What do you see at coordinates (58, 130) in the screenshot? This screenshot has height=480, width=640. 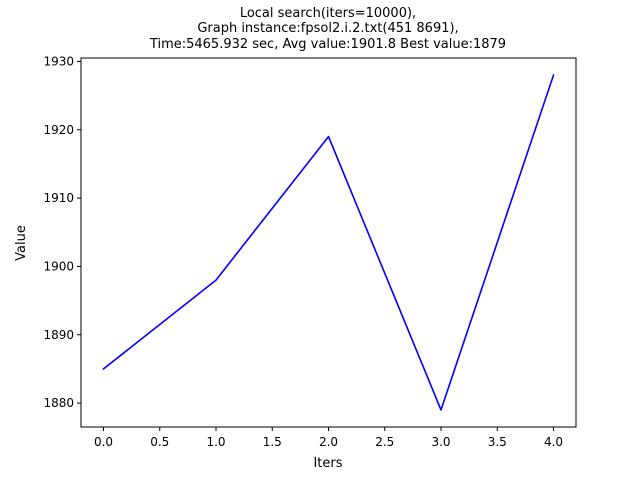 I see `y-tick-label: 1920` at bounding box center [58, 130].